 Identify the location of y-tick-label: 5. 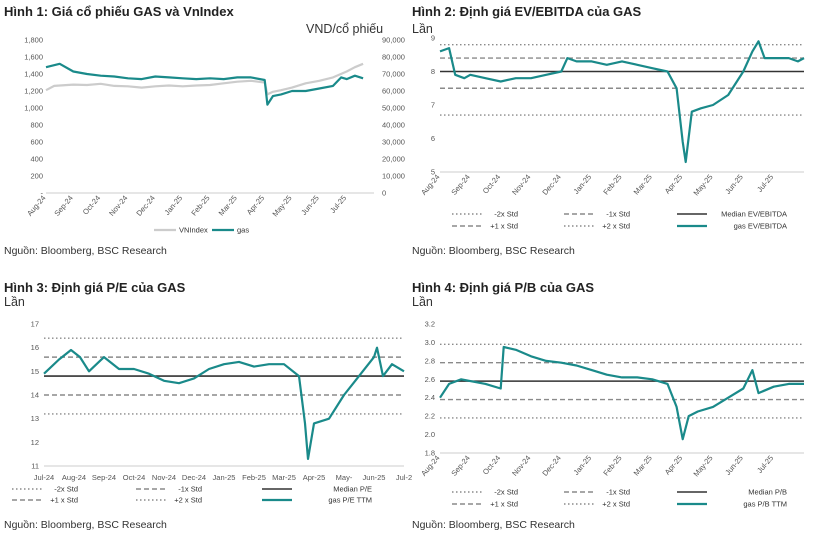
(433, 172).